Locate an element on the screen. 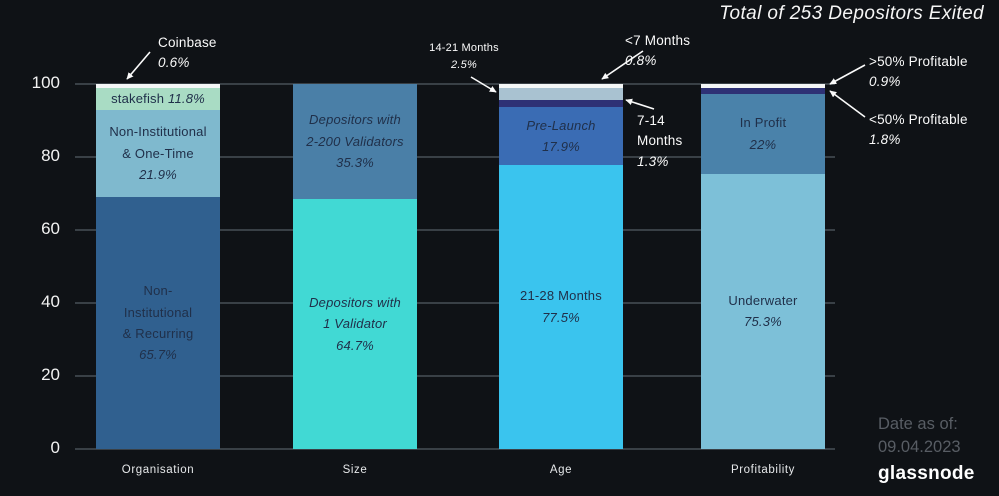 This screenshot has height=496, width=999. segment-age-21-28-months: 21-28 Months 77.5% is located at coordinates (561, 306).